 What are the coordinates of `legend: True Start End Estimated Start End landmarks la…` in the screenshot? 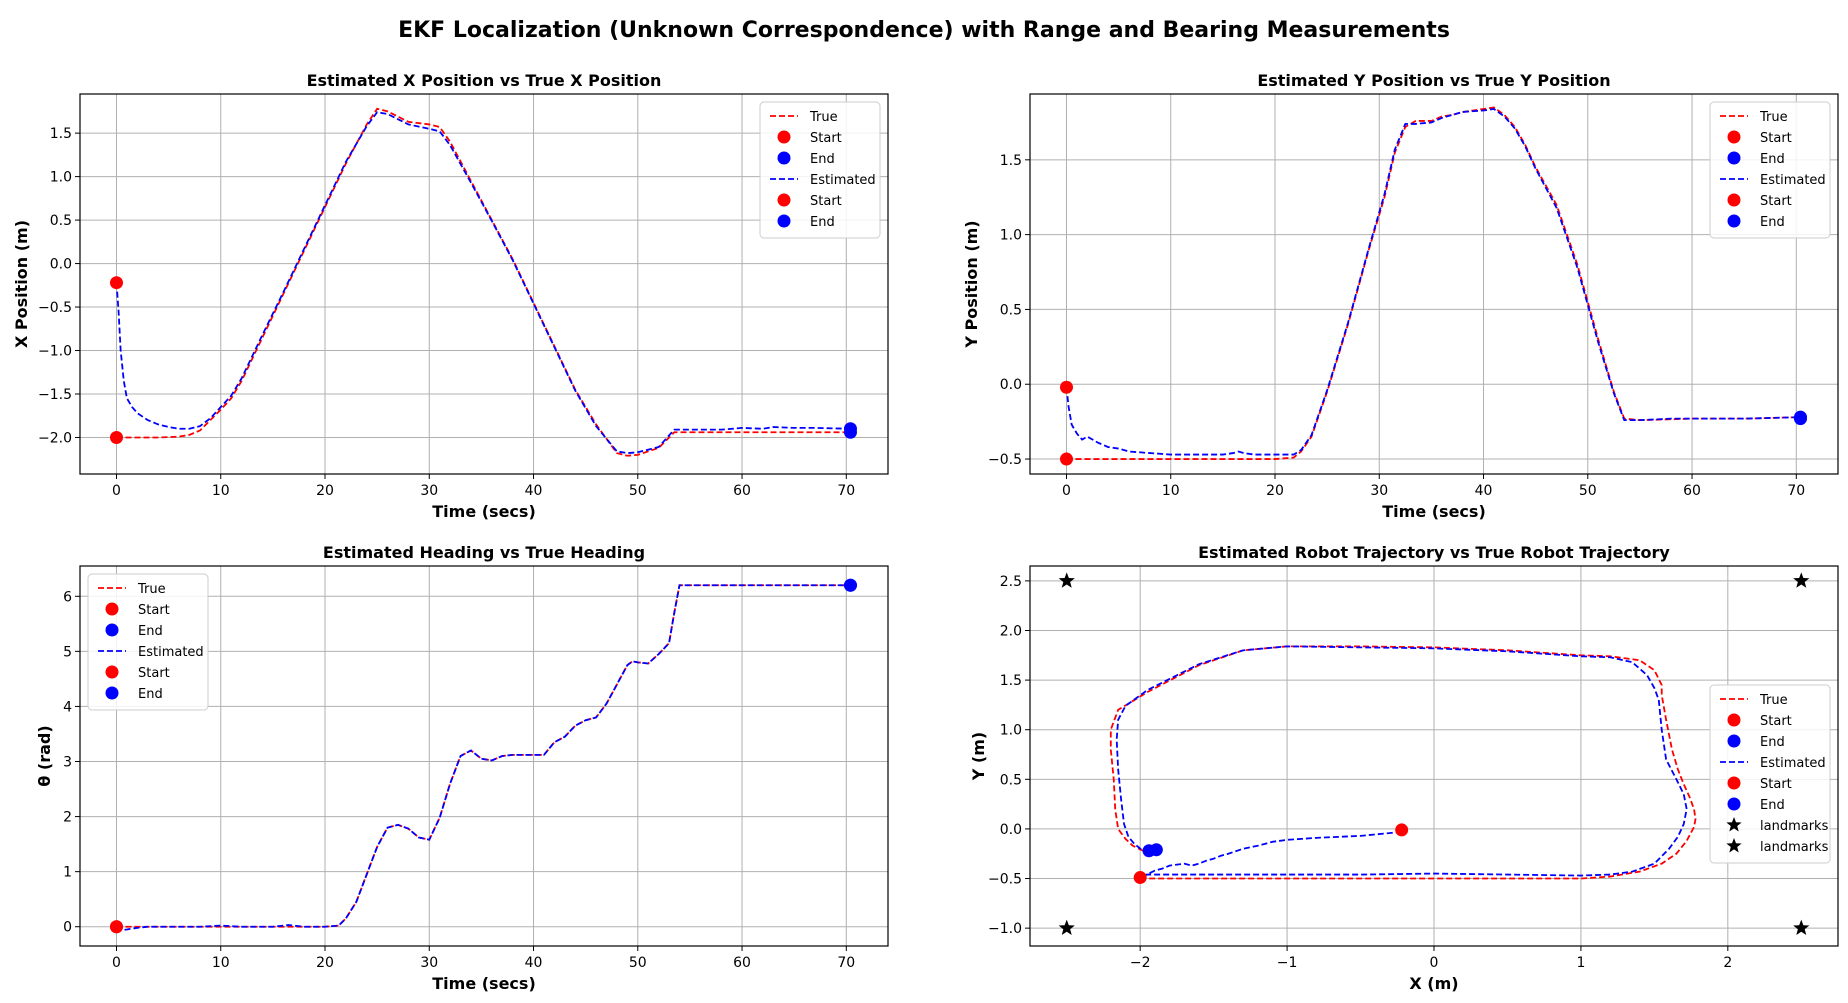 It's located at (1770, 774).